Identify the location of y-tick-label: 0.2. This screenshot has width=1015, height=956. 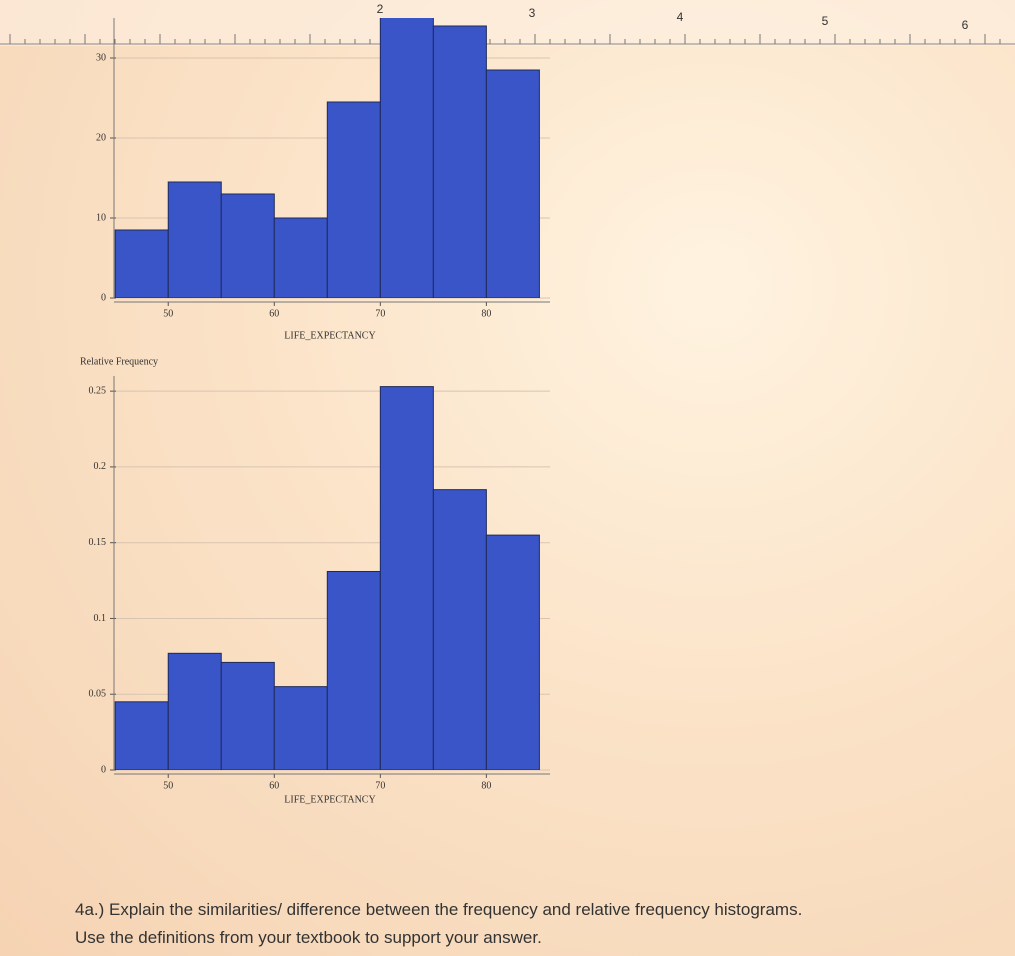
(100, 466).